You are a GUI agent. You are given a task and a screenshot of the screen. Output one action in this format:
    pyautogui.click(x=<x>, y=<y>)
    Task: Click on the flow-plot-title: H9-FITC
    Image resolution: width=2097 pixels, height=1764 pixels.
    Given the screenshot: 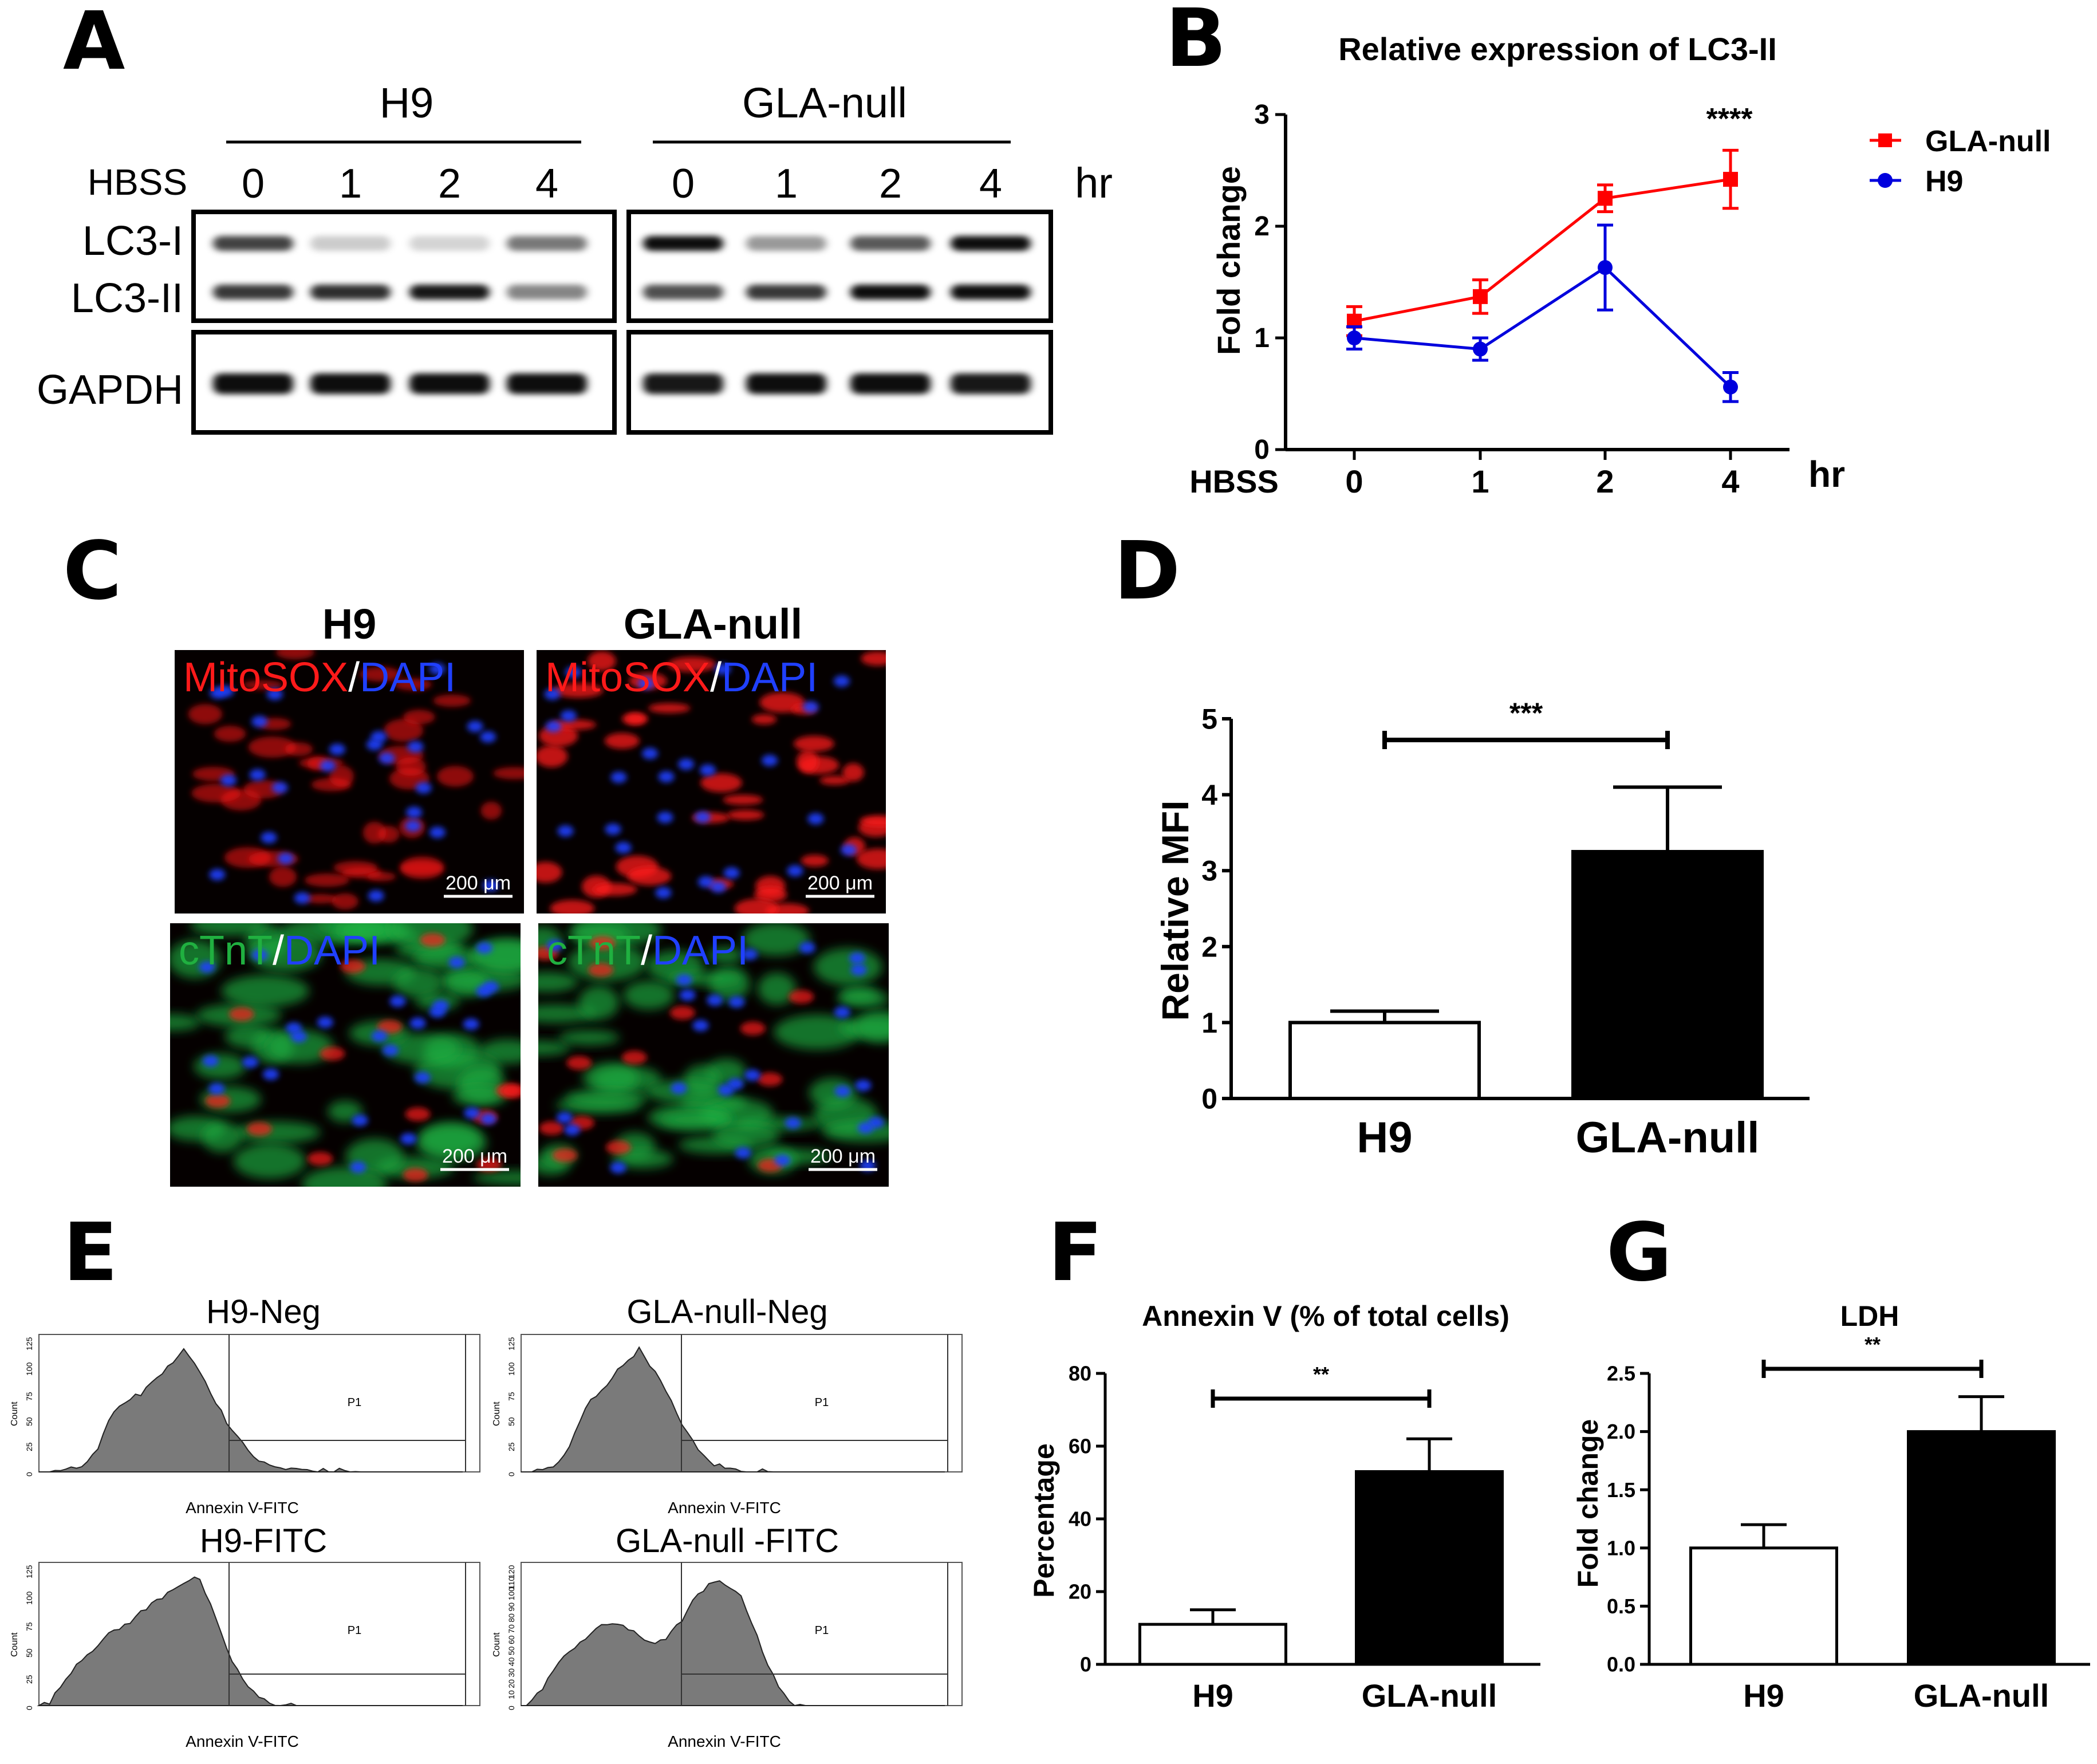 What is the action you would take?
    pyautogui.click(x=263, y=1541)
    